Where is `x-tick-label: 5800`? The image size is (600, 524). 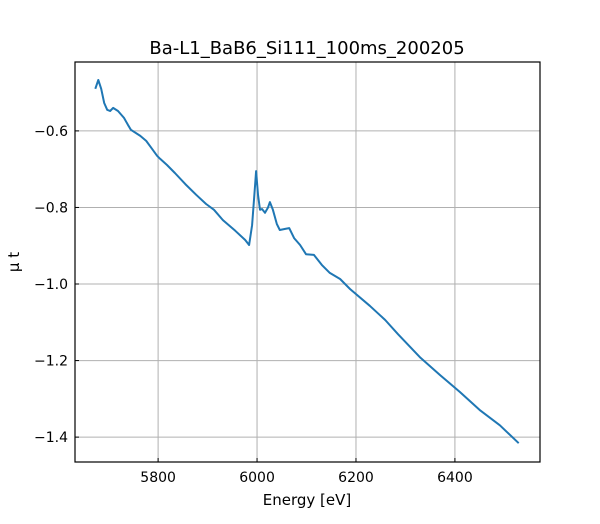
x-tick-label: 5800 is located at coordinates (158, 478).